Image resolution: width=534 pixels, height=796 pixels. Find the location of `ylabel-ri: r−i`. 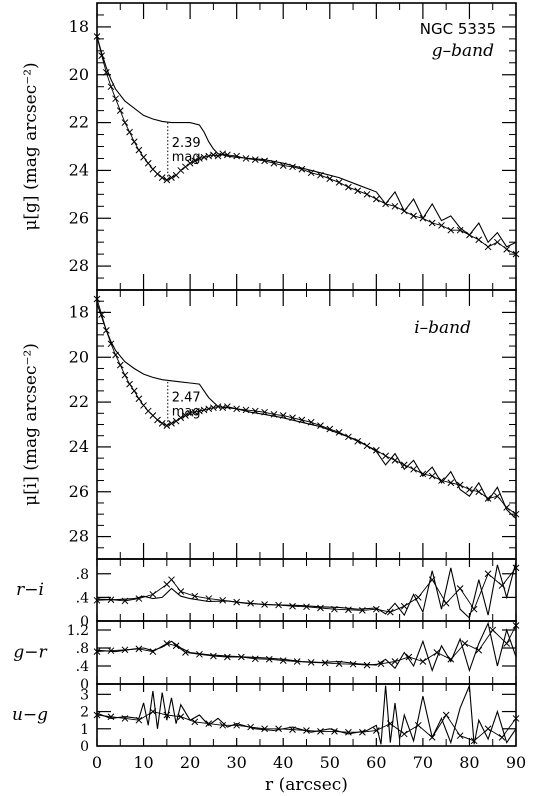

ylabel-ri: r−i is located at coordinates (30, 590).